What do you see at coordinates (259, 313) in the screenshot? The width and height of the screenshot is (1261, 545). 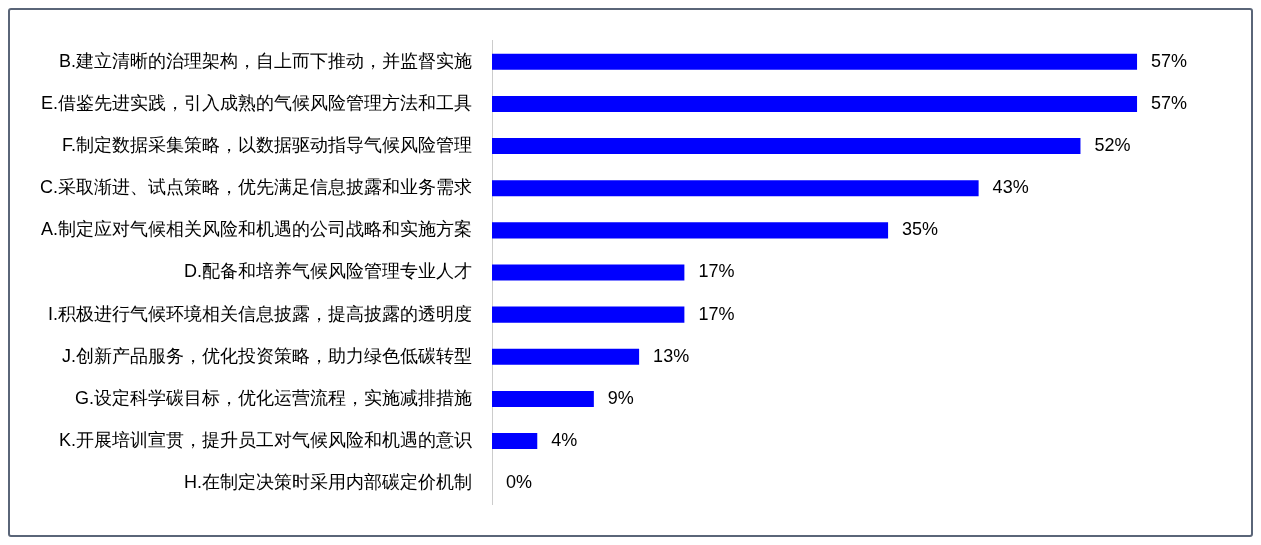 I see `y-tick-label: I.积极进行气候环境相关信息披露，提高披露的透明度` at bounding box center [259, 313].